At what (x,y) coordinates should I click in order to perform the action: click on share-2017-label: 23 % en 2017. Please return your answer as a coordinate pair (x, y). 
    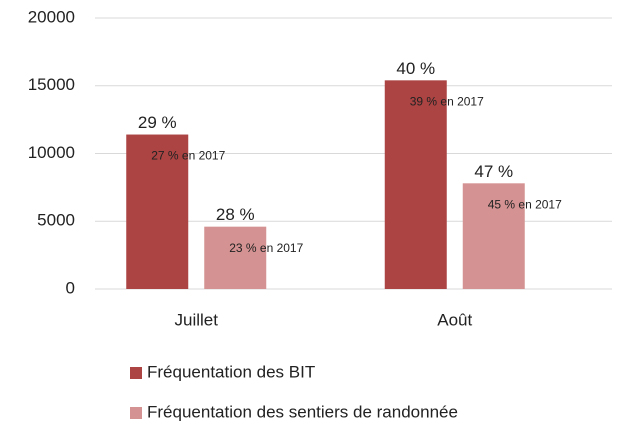
    Looking at the image, I should click on (266, 248).